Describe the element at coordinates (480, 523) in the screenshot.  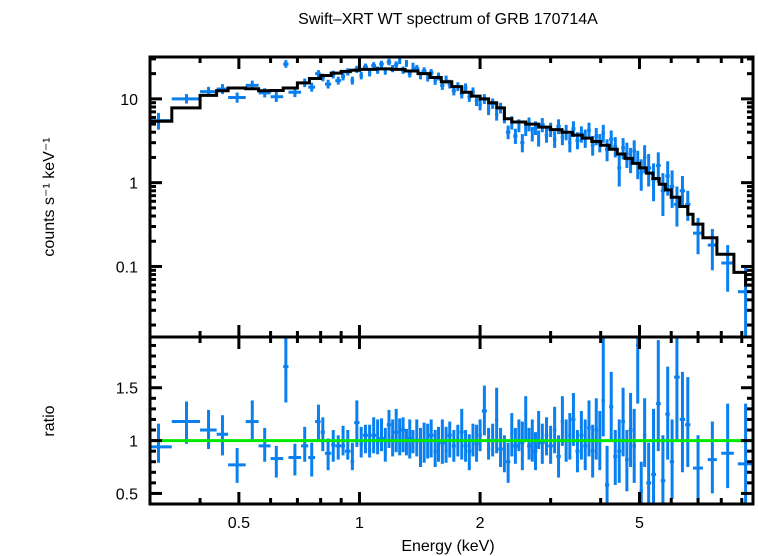
I see `x-tick-label: 2` at that location.